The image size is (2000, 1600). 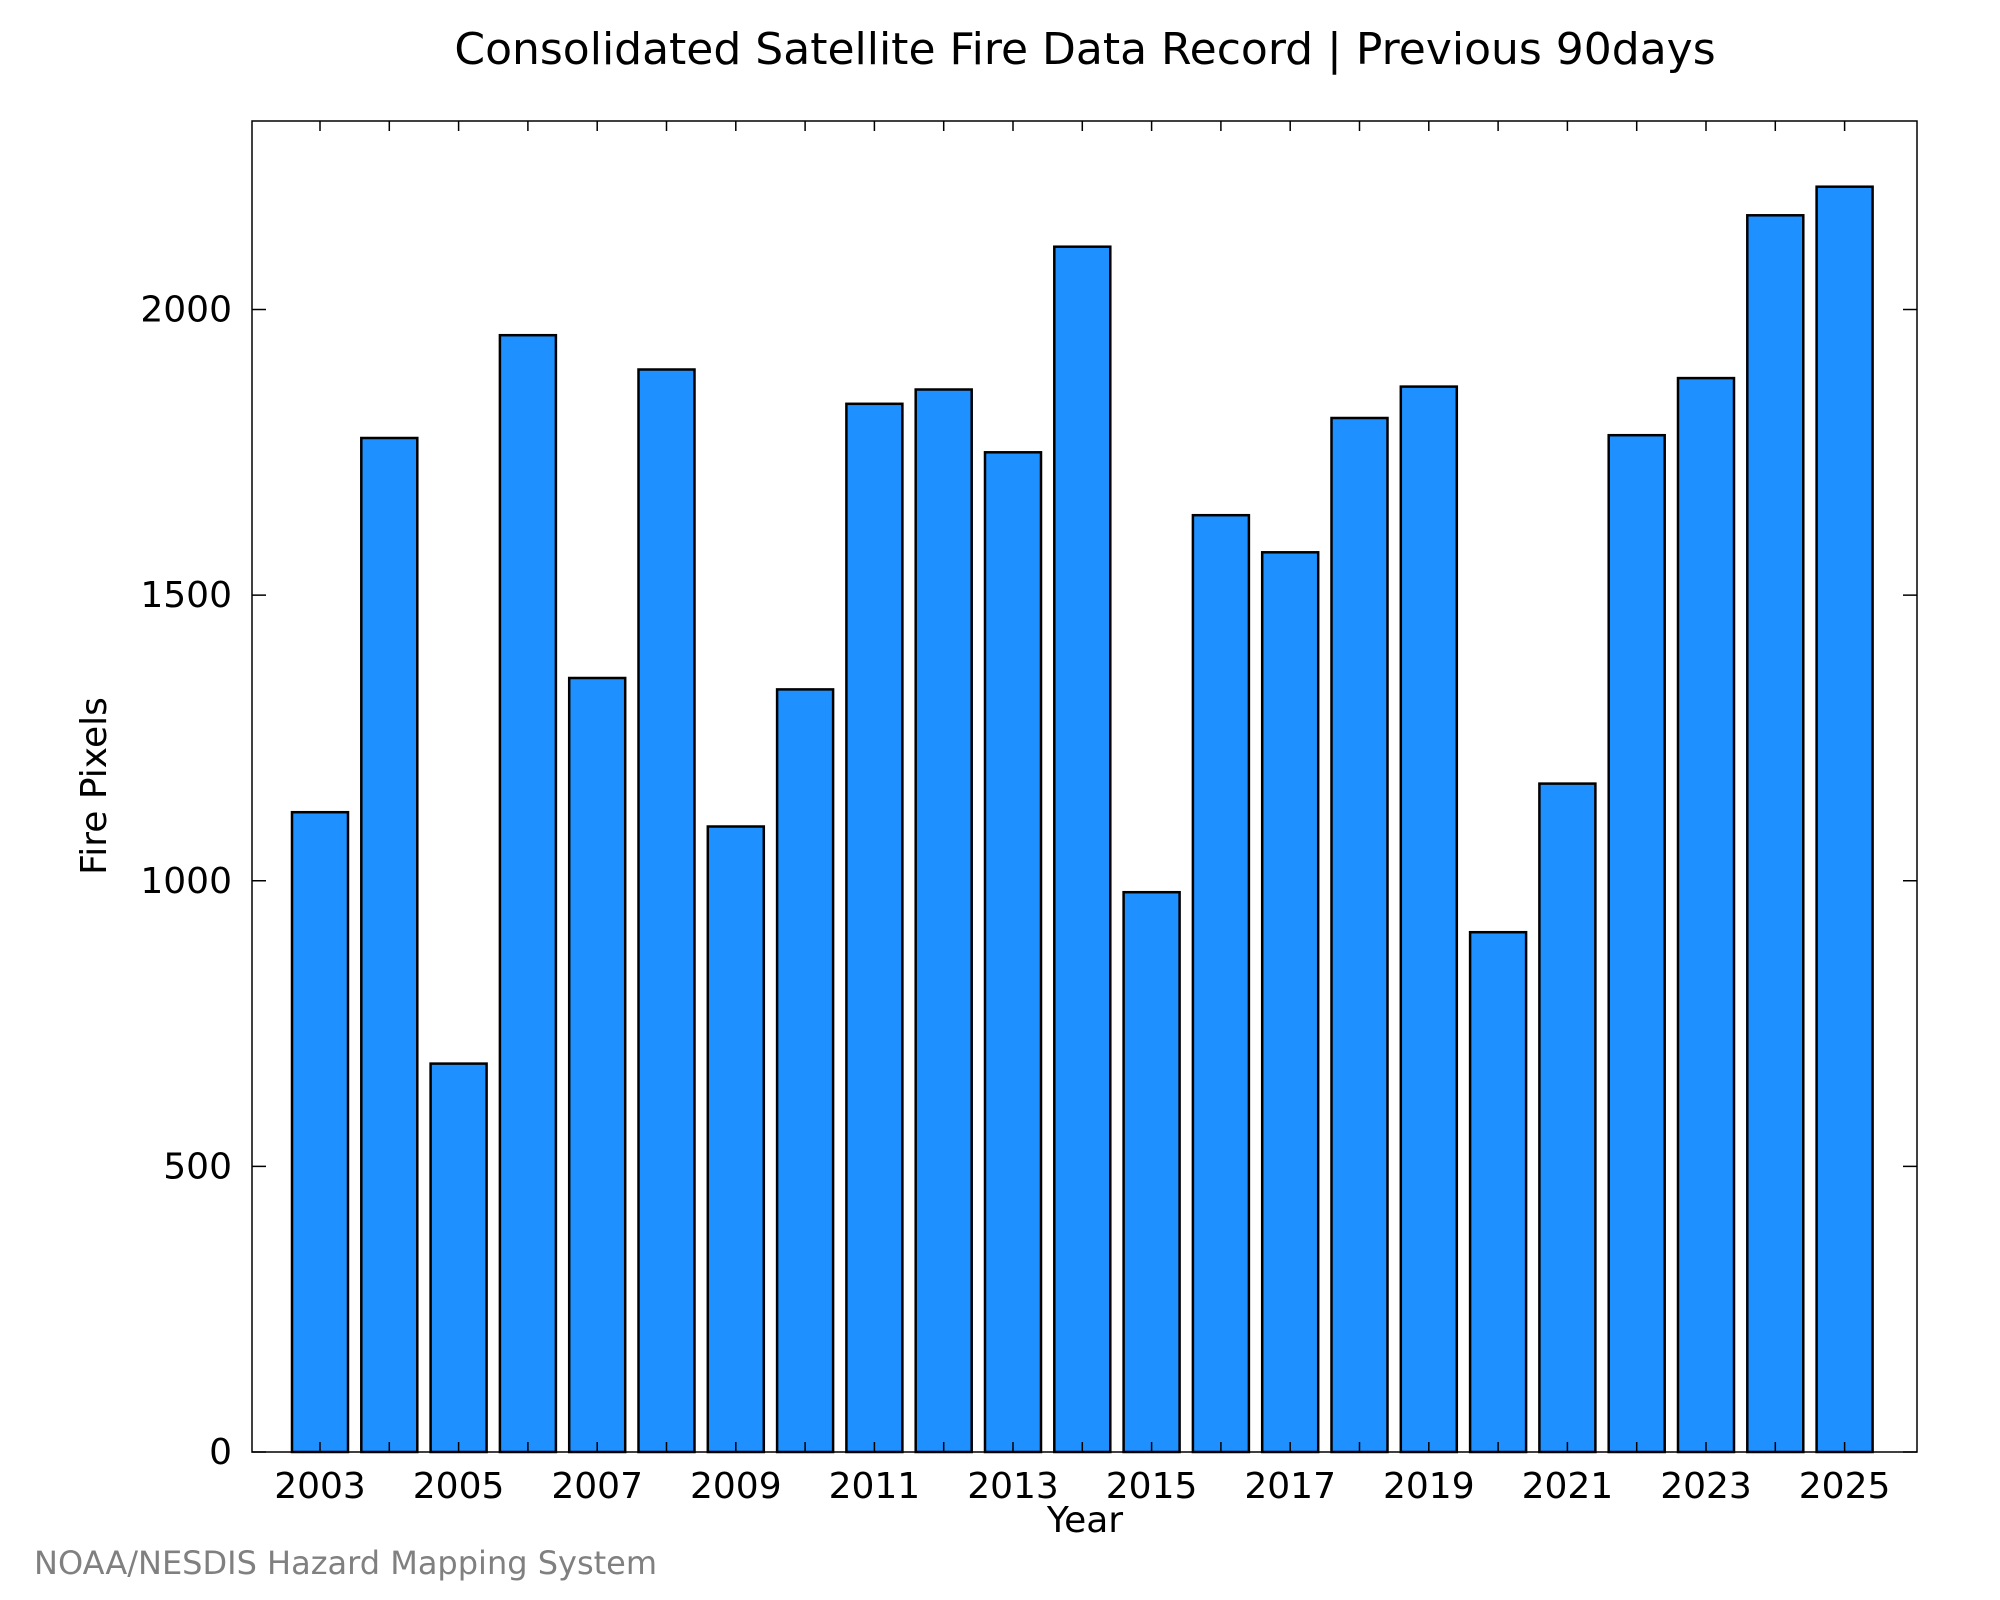 What do you see at coordinates (1844, 819) in the screenshot?
I see `bar-2025` at bounding box center [1844, 819].